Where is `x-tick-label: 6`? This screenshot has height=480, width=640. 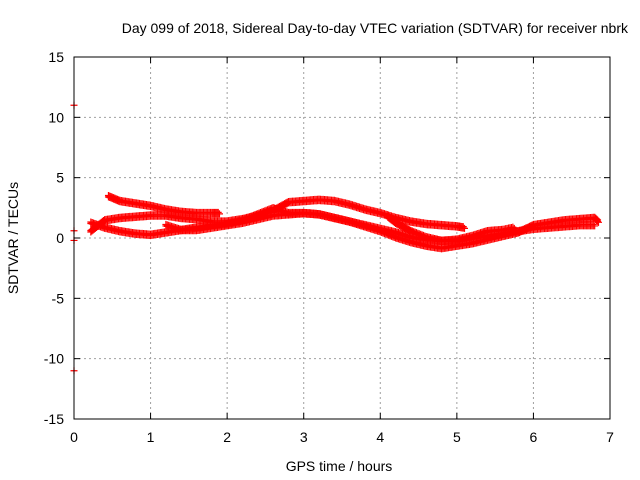
x-tick-label: 6 is located at coordinates (534, 437).